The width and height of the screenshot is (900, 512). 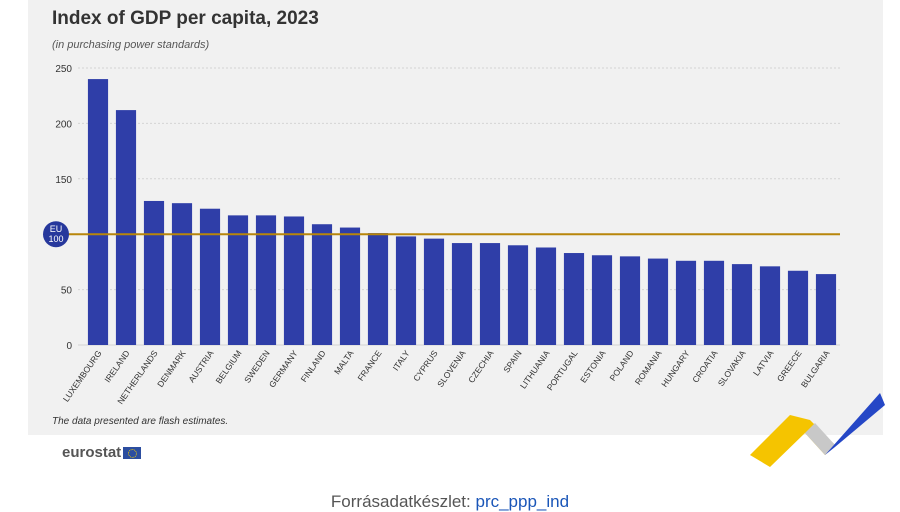 What do you see at coordinates (238, 280) in the screenshot?
I see `bar-belgium` at bounding box center [238, 280].